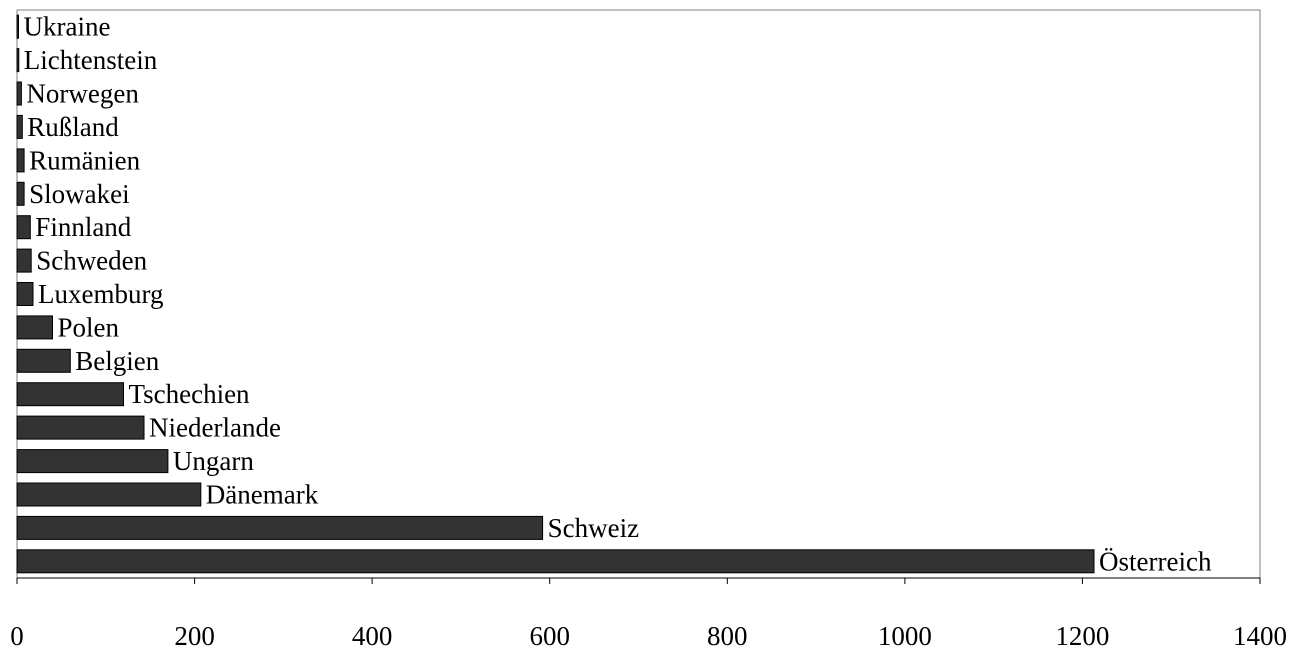 The height and width of the screenshot is (655, 1309). What do you see at coordinates (82, 94) in the screenshot?
I see `category-label: Norwegen` at bounding box center [82, 94].